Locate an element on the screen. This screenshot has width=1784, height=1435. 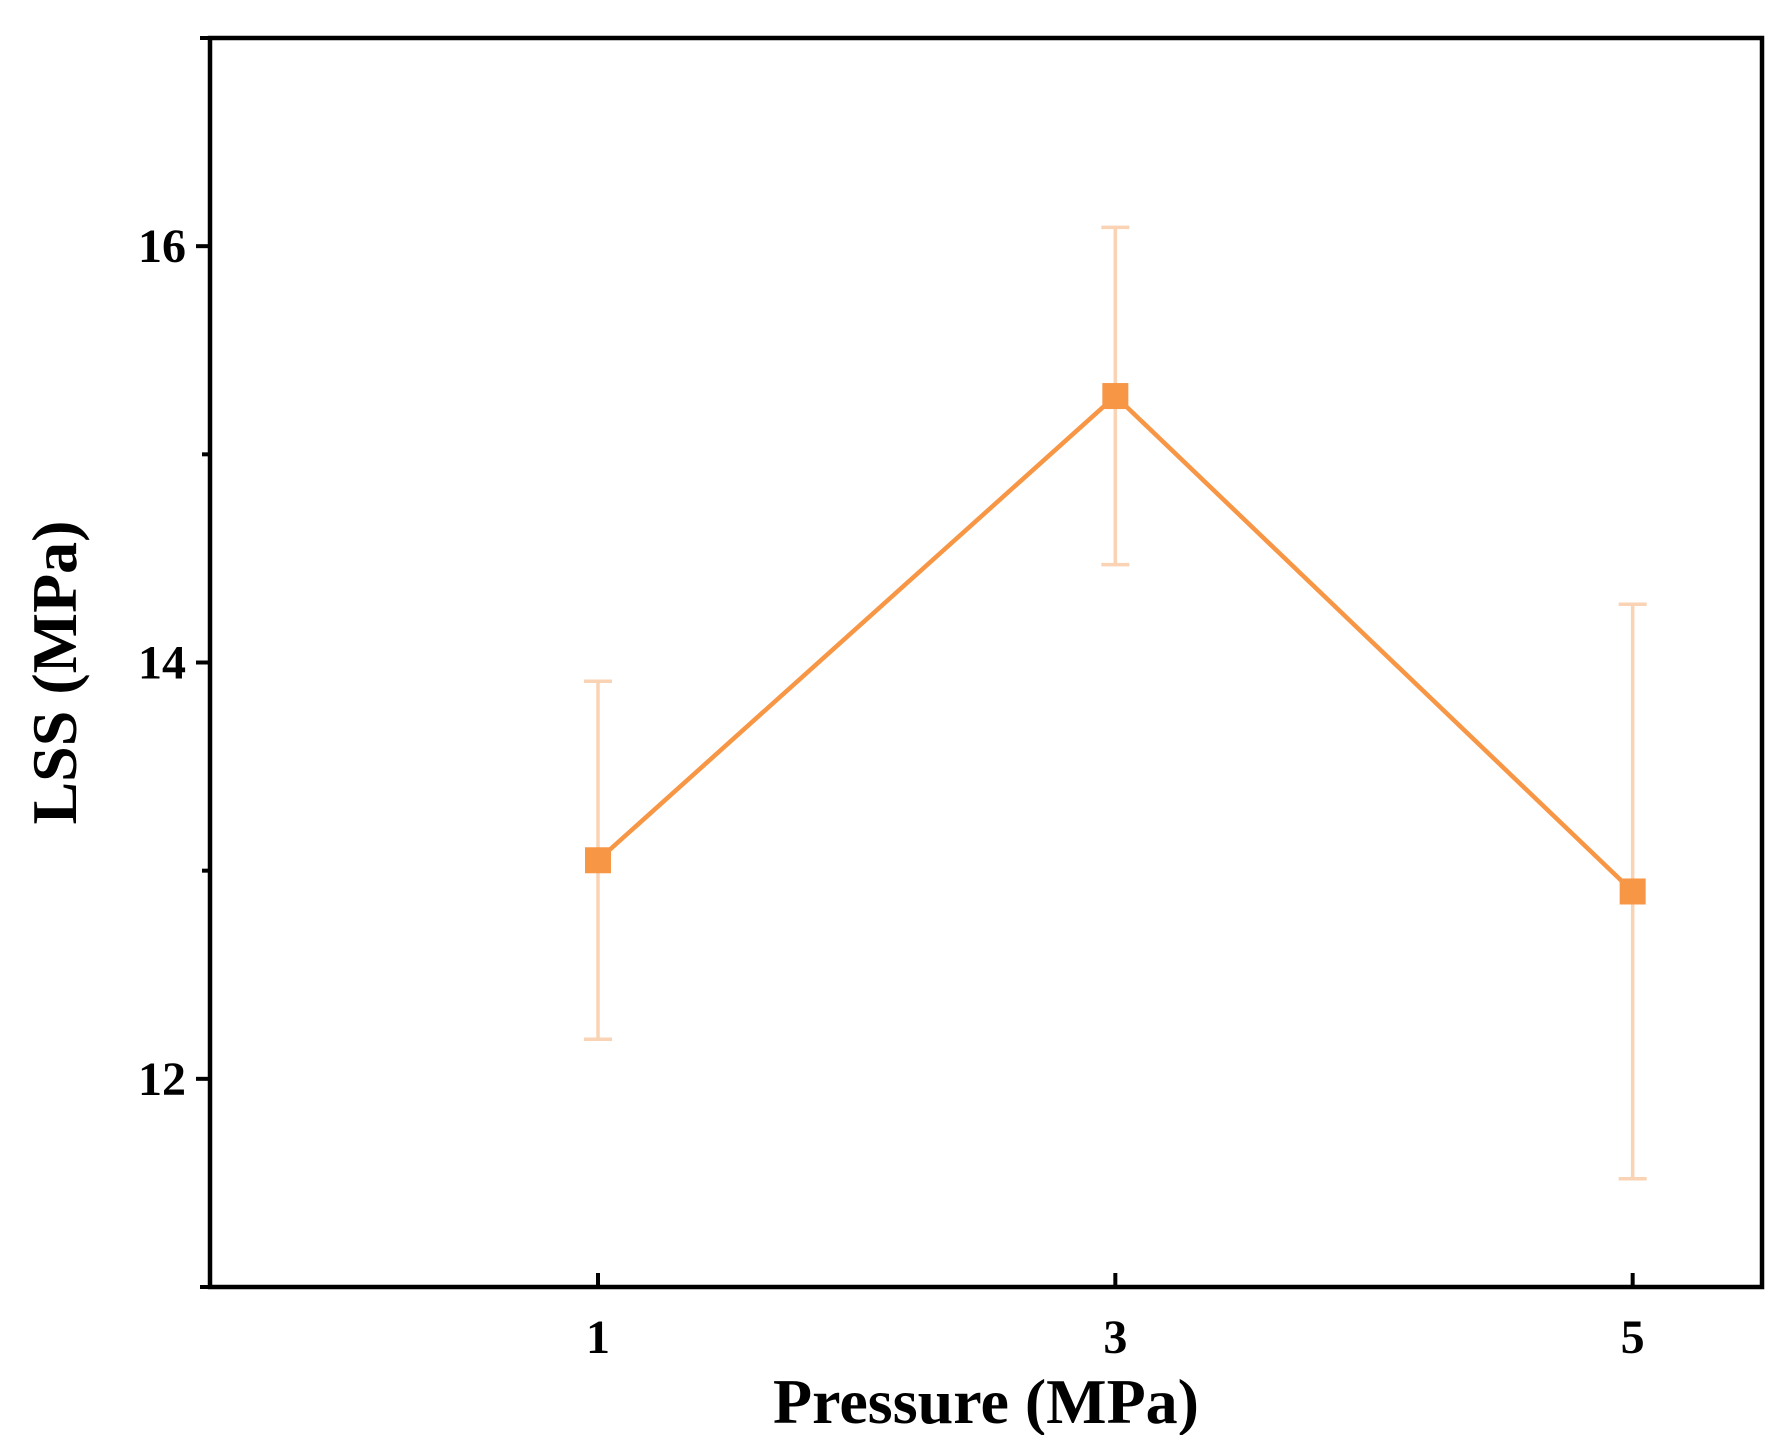
x-tick-label: 1 is located at coordinates (598, 1337).